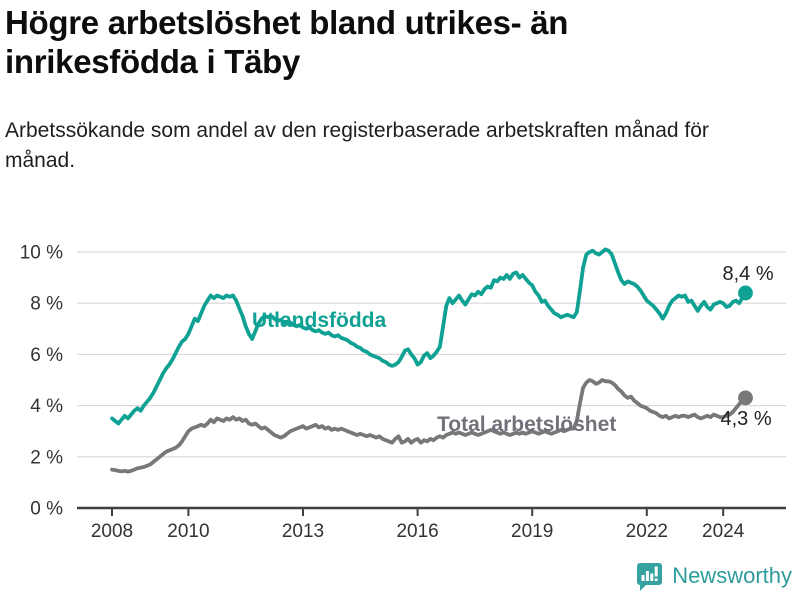  What do you see at coordinates (745, 419) in the screenshot?
I see `series-end-value-label: 4,3 %` at bounding box center [745, 419].